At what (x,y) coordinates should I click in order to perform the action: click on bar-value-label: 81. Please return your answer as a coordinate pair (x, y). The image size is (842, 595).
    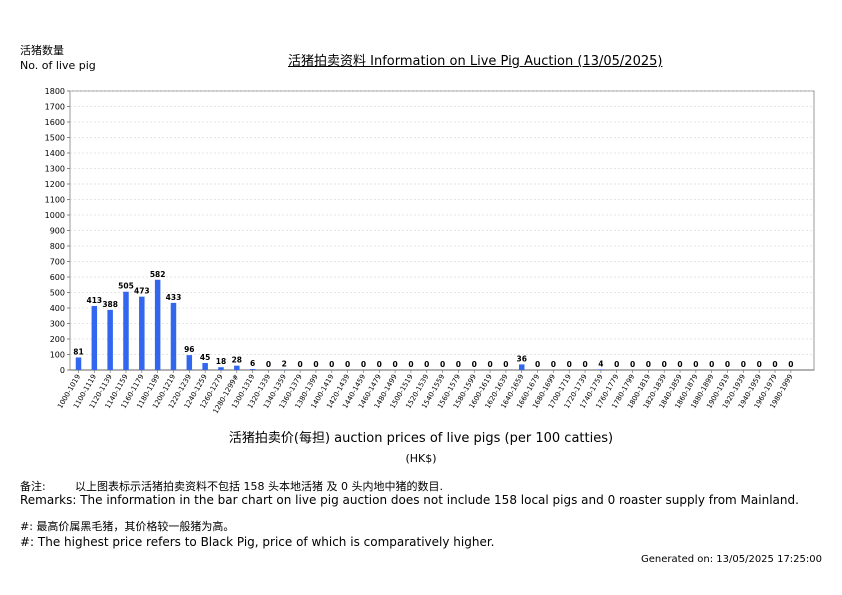
    Looking at the image, I should click on (78, 351).